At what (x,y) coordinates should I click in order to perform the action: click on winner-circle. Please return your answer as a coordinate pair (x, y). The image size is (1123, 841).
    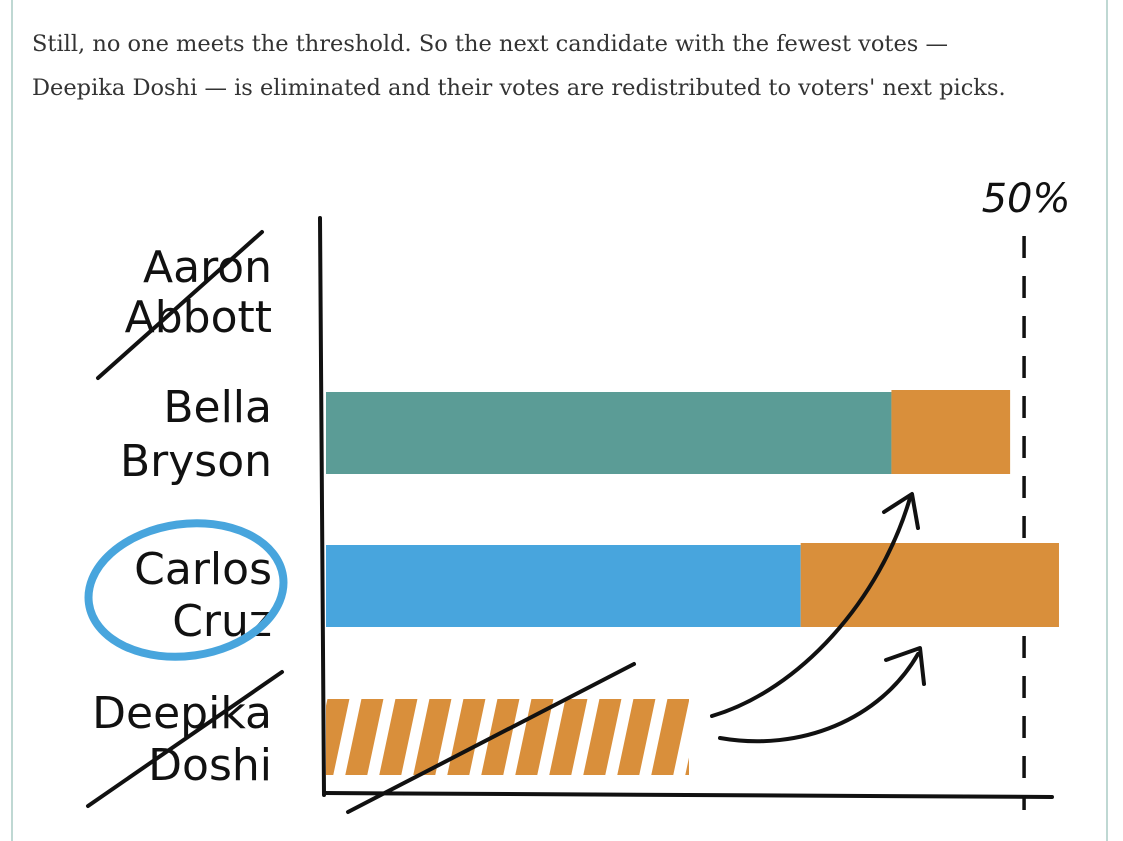
    Looking at the image, I should click on (186, 590).